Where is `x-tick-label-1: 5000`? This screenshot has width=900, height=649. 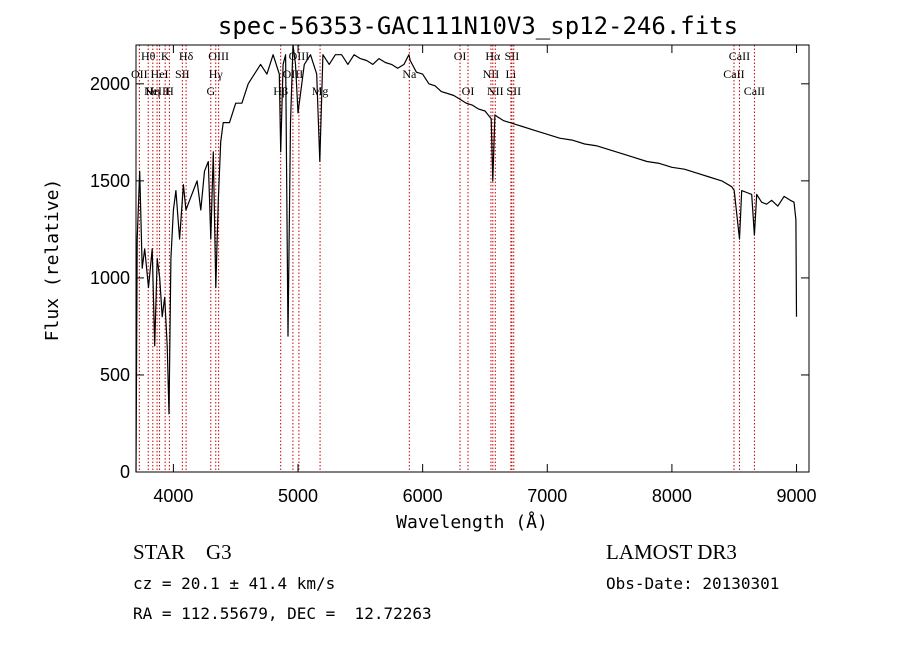 x-tick-label-1: 5000 is located at coordinates (298, 496).